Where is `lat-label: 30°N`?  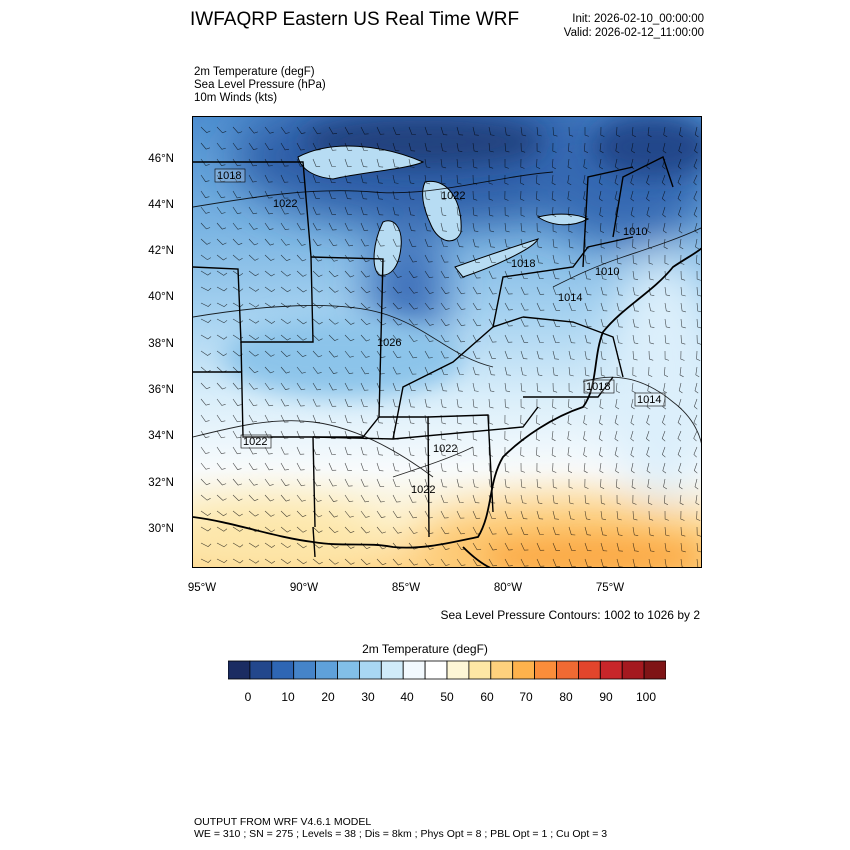
lat-label: 30°N is located at coordinates (161, 529).